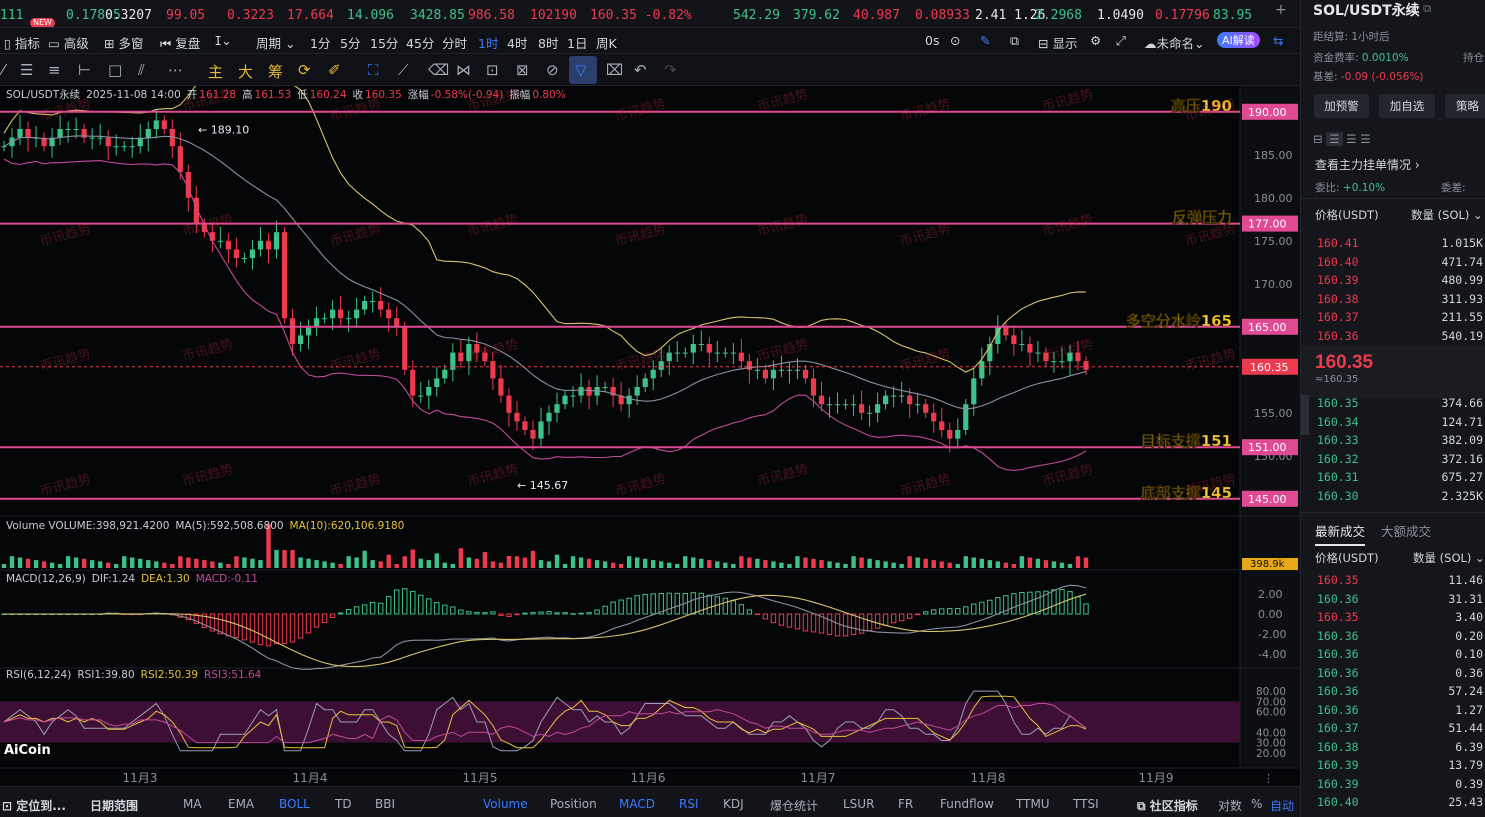 The image size is (1485, 817). Describe the element at coordinates (1449, 558) in the screenshot. I see `trade-qty-header: 数量 (SOL) ⌄` at that location.